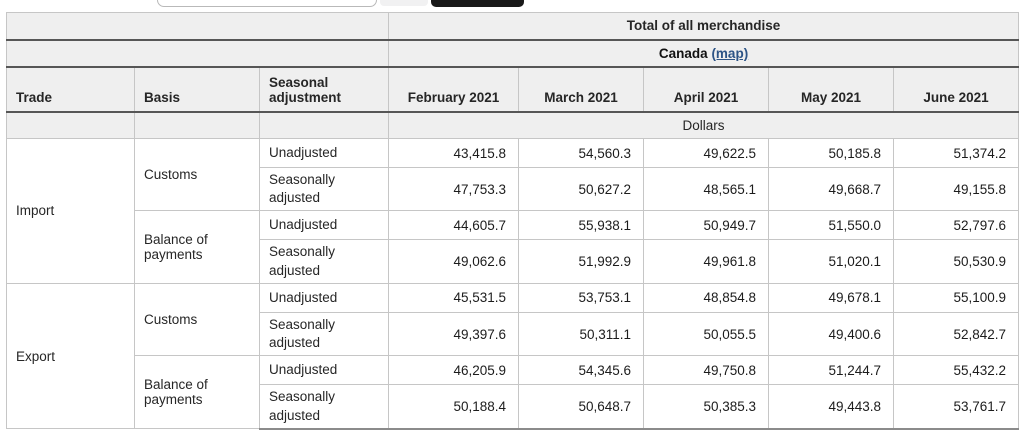 This screenshot has width=1024, height=433. What do you see at coordinates (454, 370) in the screenshot?
I see `data-cell: 46,205.9` at bounding box center [454, 370].